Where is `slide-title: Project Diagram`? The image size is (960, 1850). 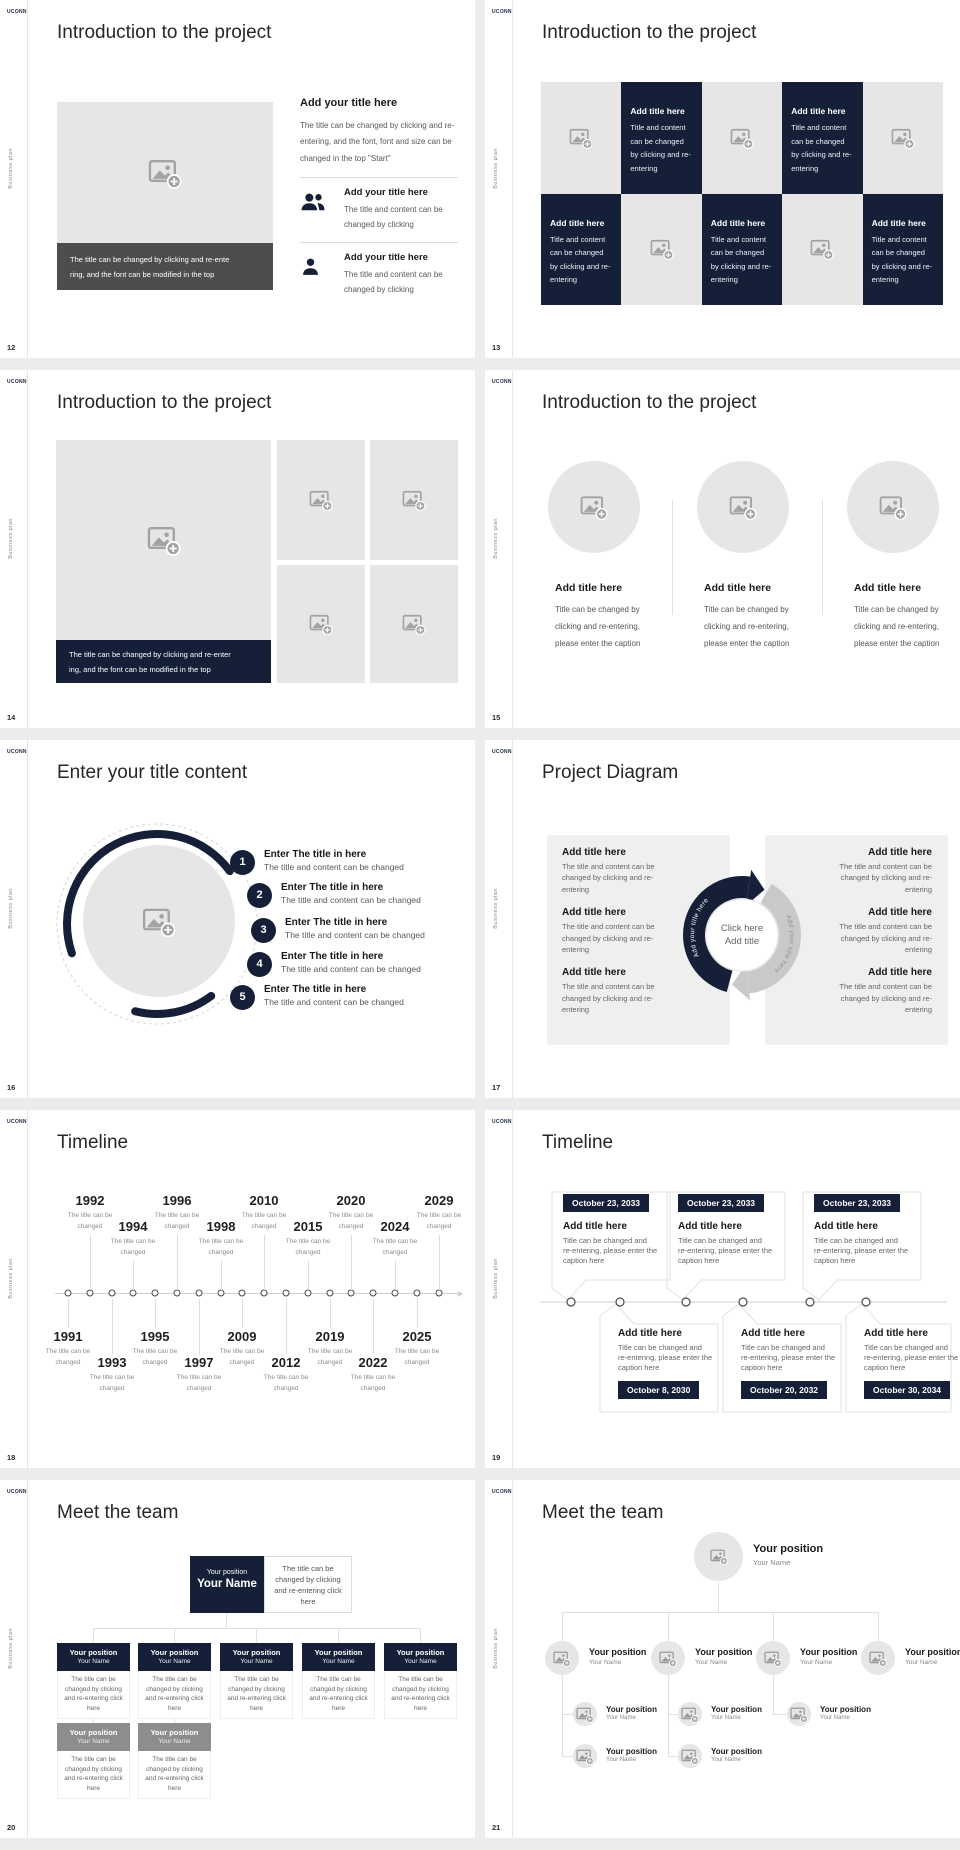
slide-title: Project Diagram is located at coordinates (610, 772).